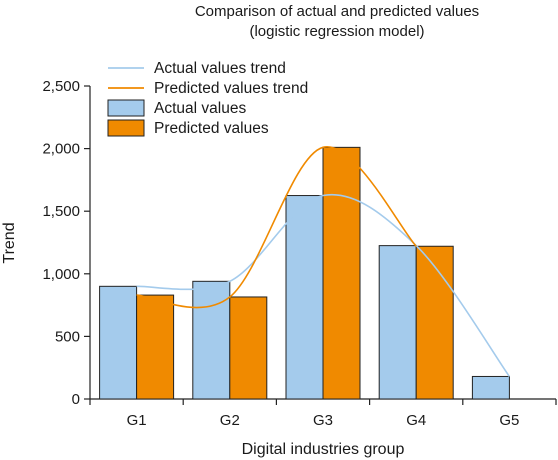  Describe the element at coordinates (61, 211) in the screenshot. I see `y-tick-label: 1,500` at that location.